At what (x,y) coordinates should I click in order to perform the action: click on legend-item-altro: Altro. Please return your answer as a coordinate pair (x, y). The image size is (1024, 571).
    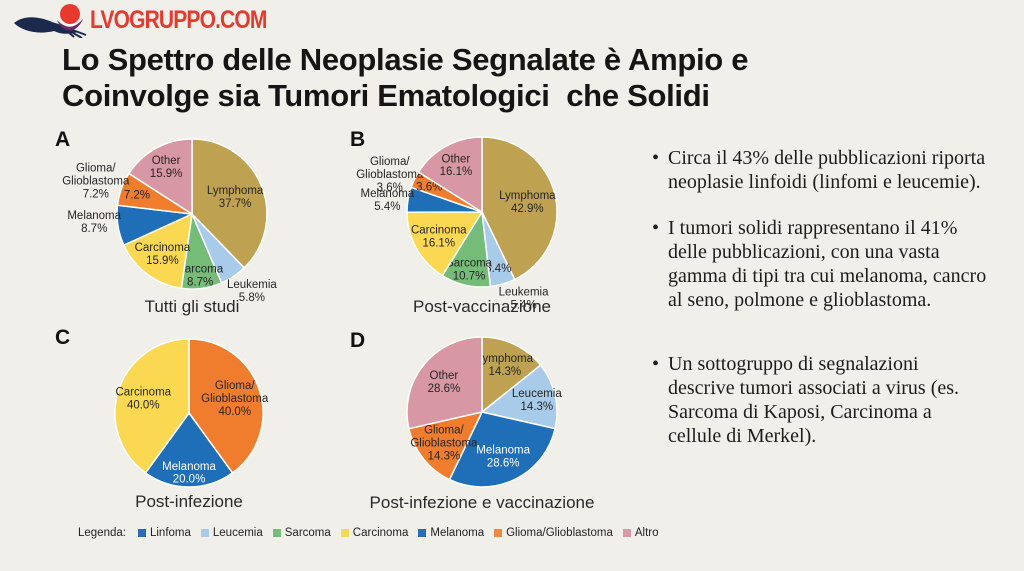
    Looking at the image, I should click on (640, 533).